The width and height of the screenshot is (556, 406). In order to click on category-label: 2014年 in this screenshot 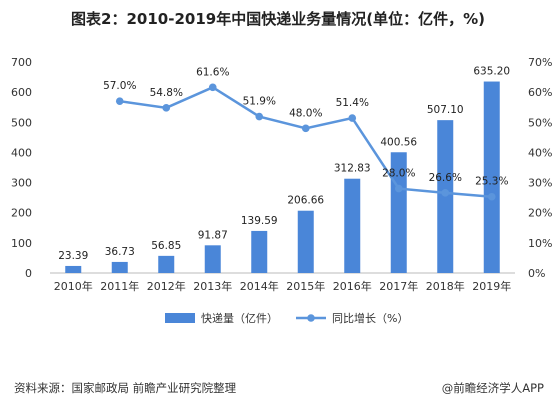, I will do `click(259, 286)`.